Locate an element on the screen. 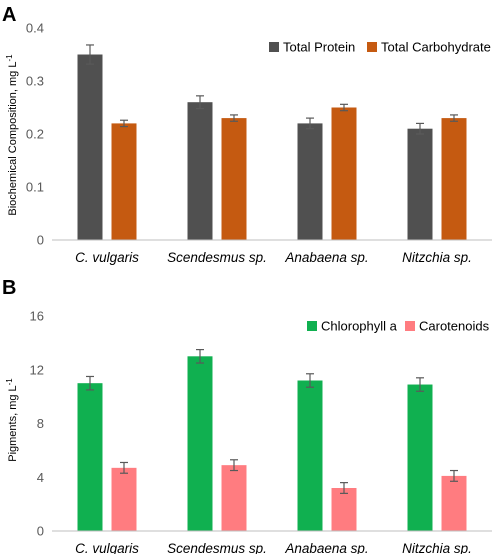  y-ticks-b: 0 4 8 12 16 is located at coordinates (37, 424).